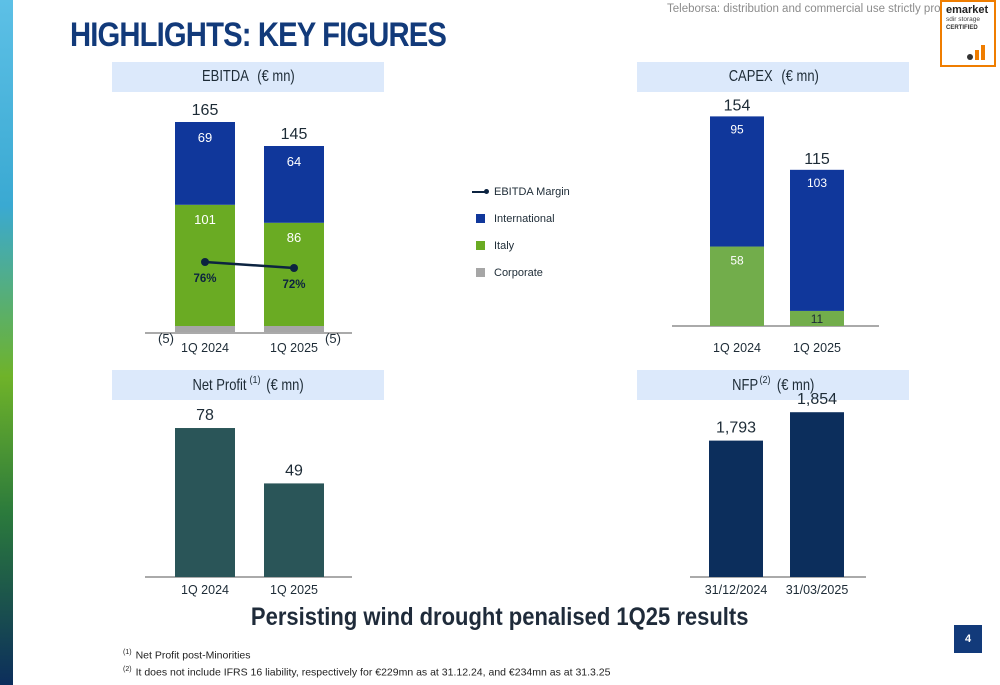 The width and height of the screenshot is (1000, 685). What do you see at coordinates (967, 10) in the screenshot?
I see `badge-line1: emarket` at bounding box center [967, 10].